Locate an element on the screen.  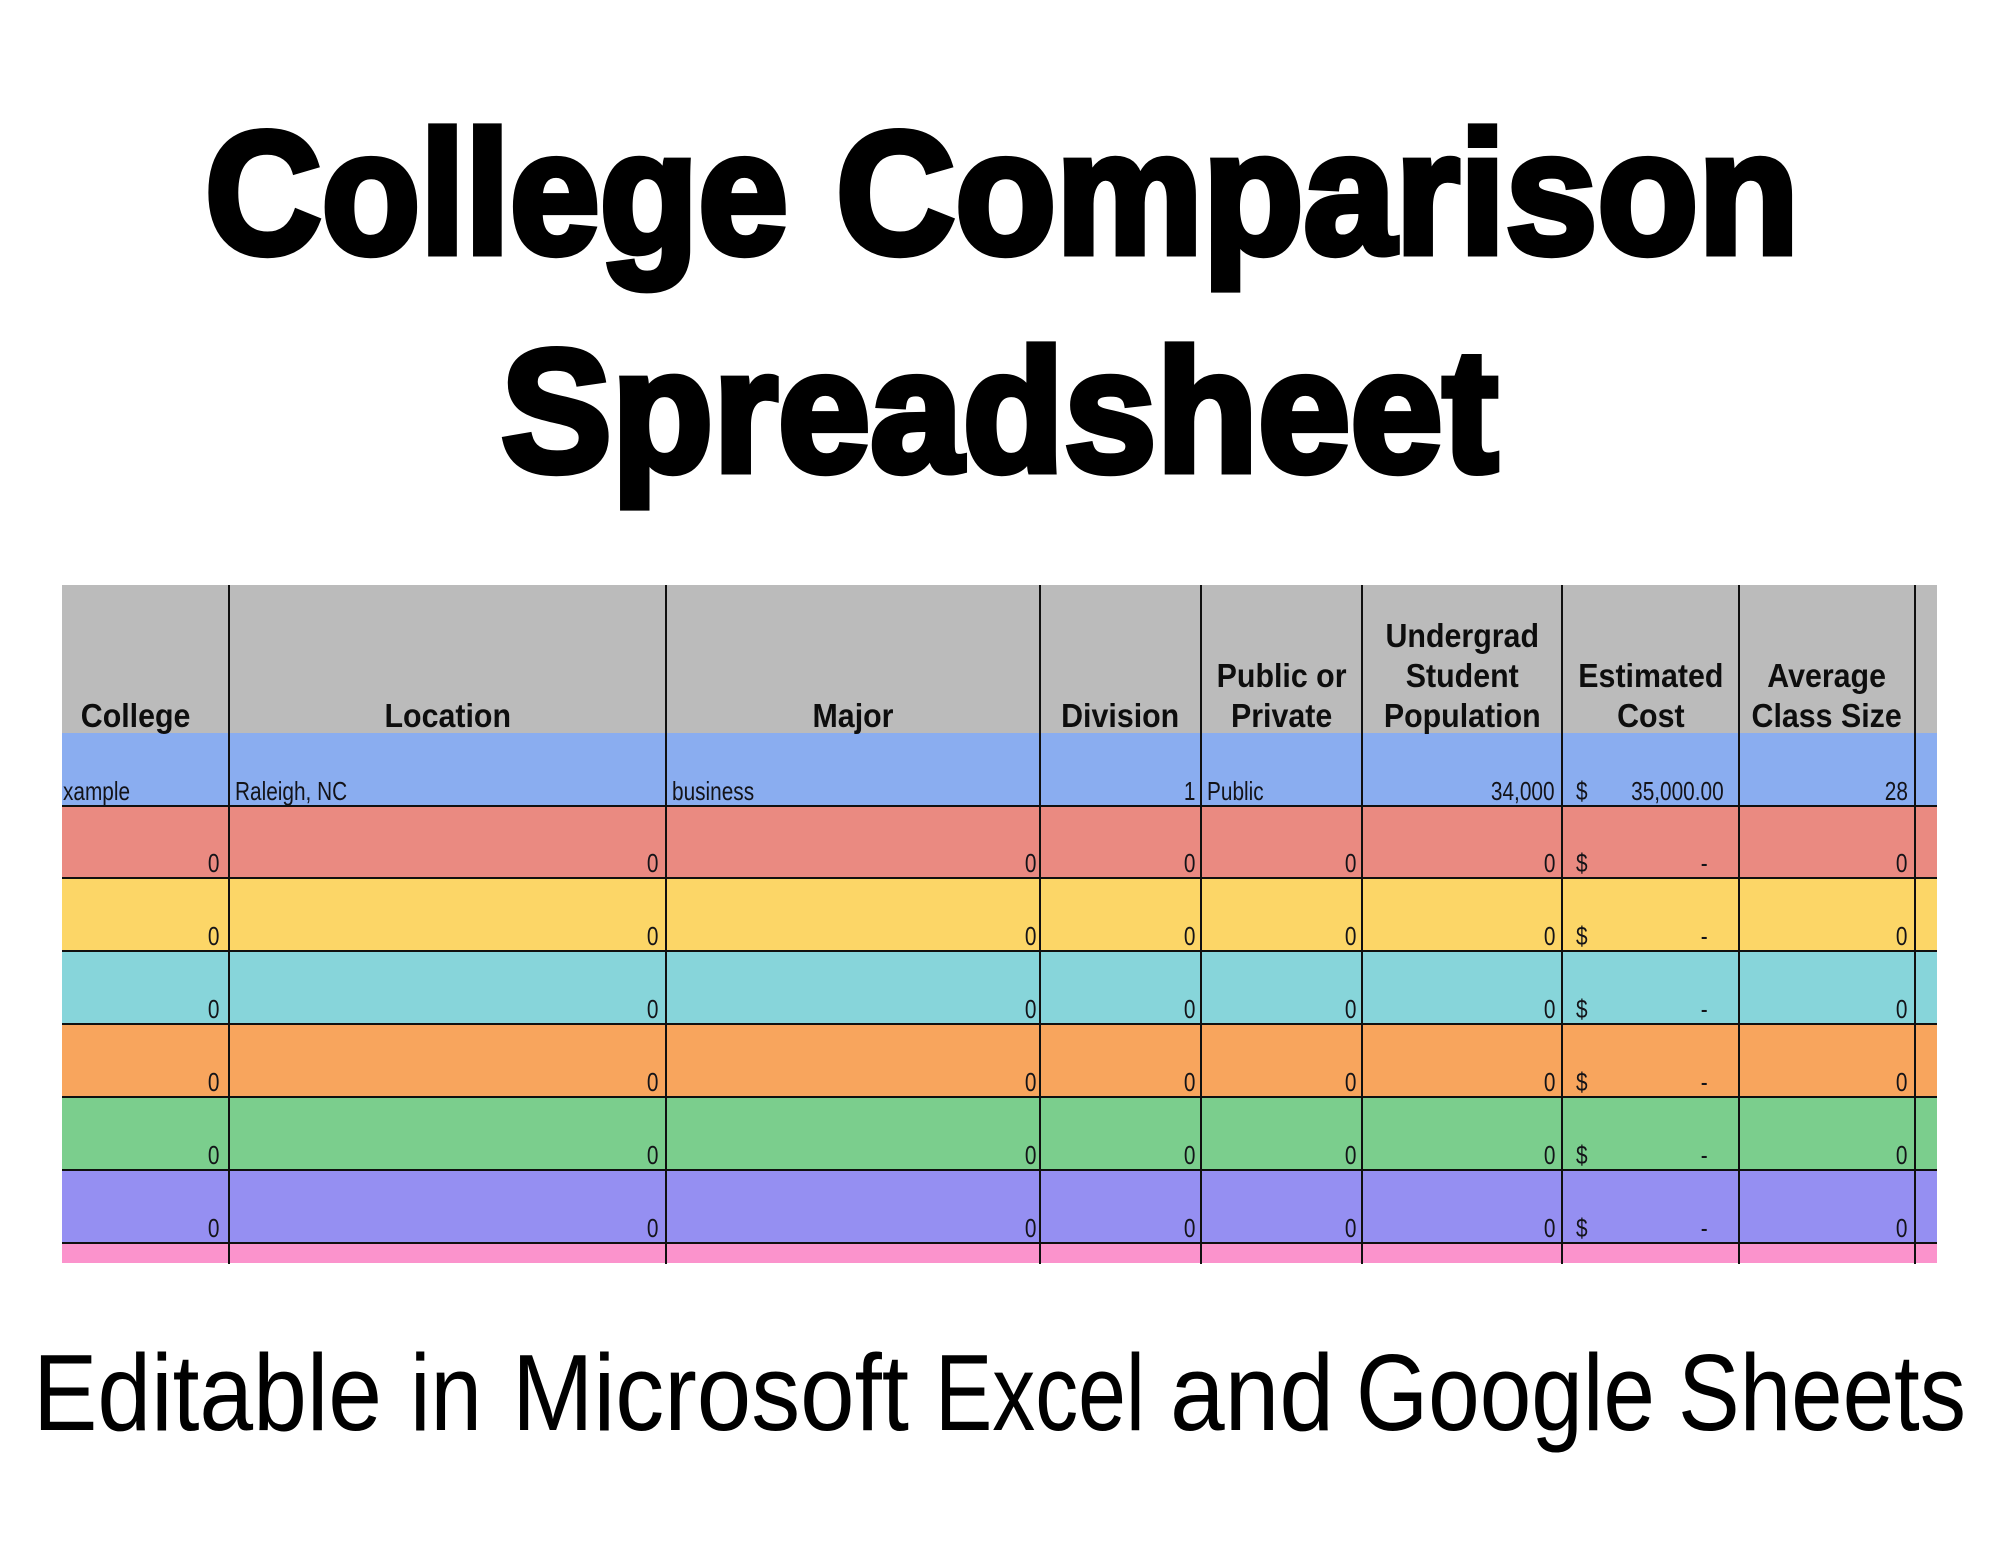
svg-text: Excel is located at coordinates (1040, 1393).